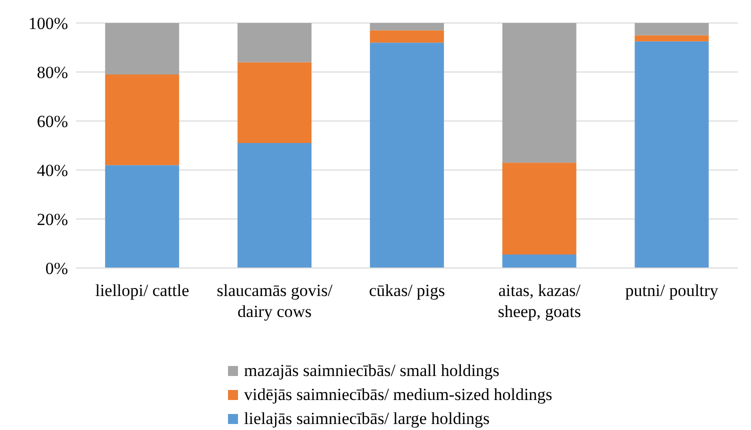  I want to click on legend-label: vidējās saimniecībās/ medium-sized holdings, so click(398, 395).